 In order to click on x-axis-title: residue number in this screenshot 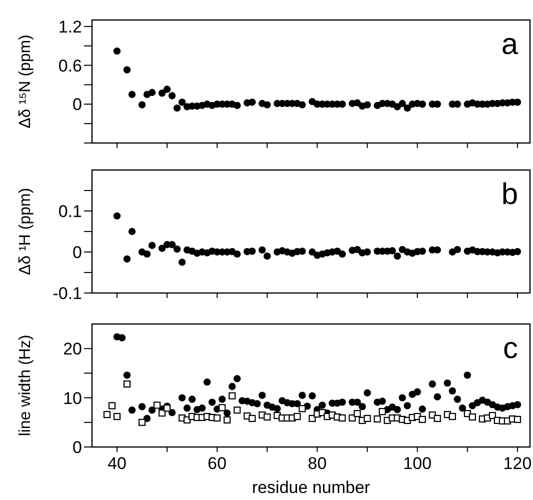, I will do `click(311, 487)`.